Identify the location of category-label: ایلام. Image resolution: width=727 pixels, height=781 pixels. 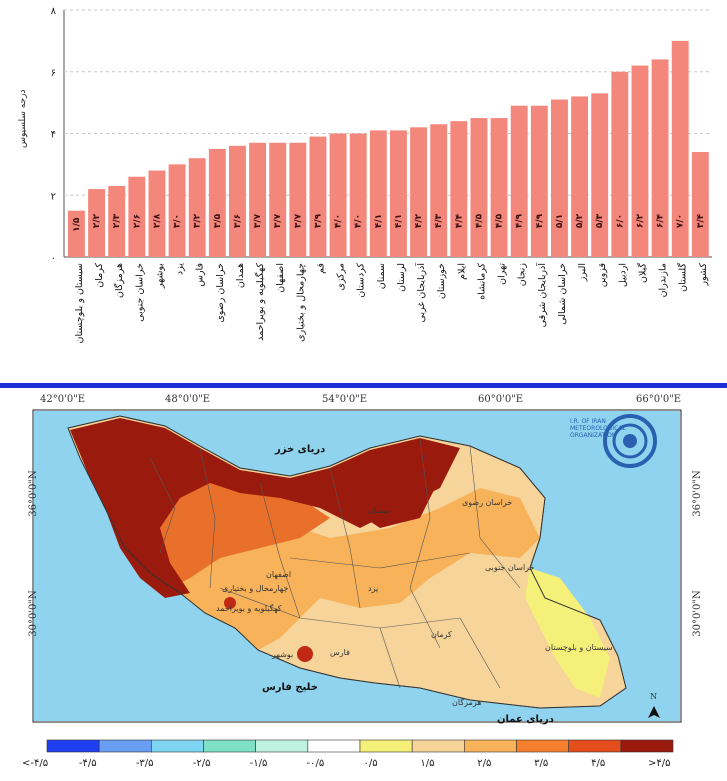
(461, 271).